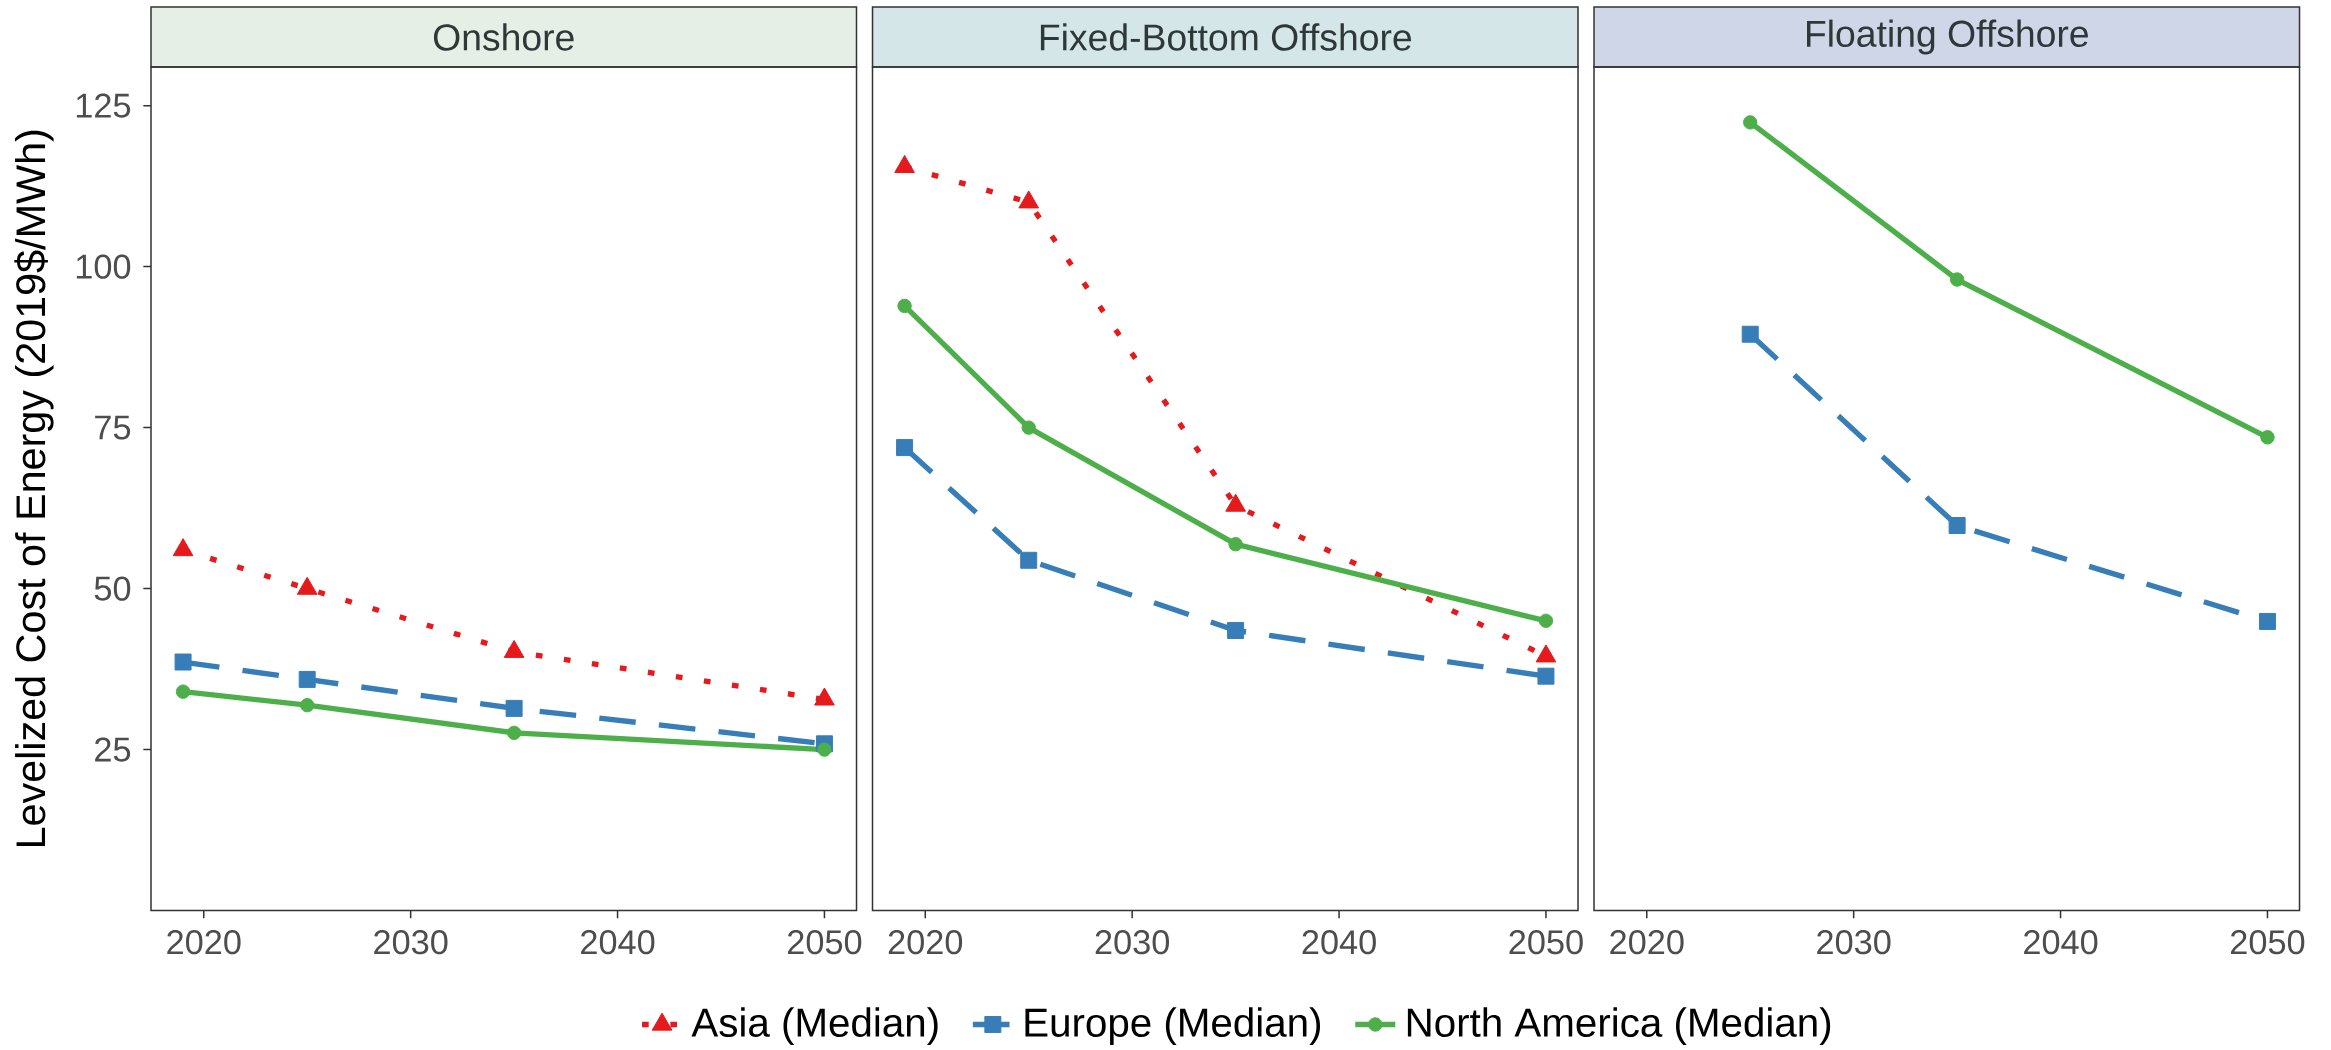  I want to click on legend-label: Asia (Median), so click(814, 1026).